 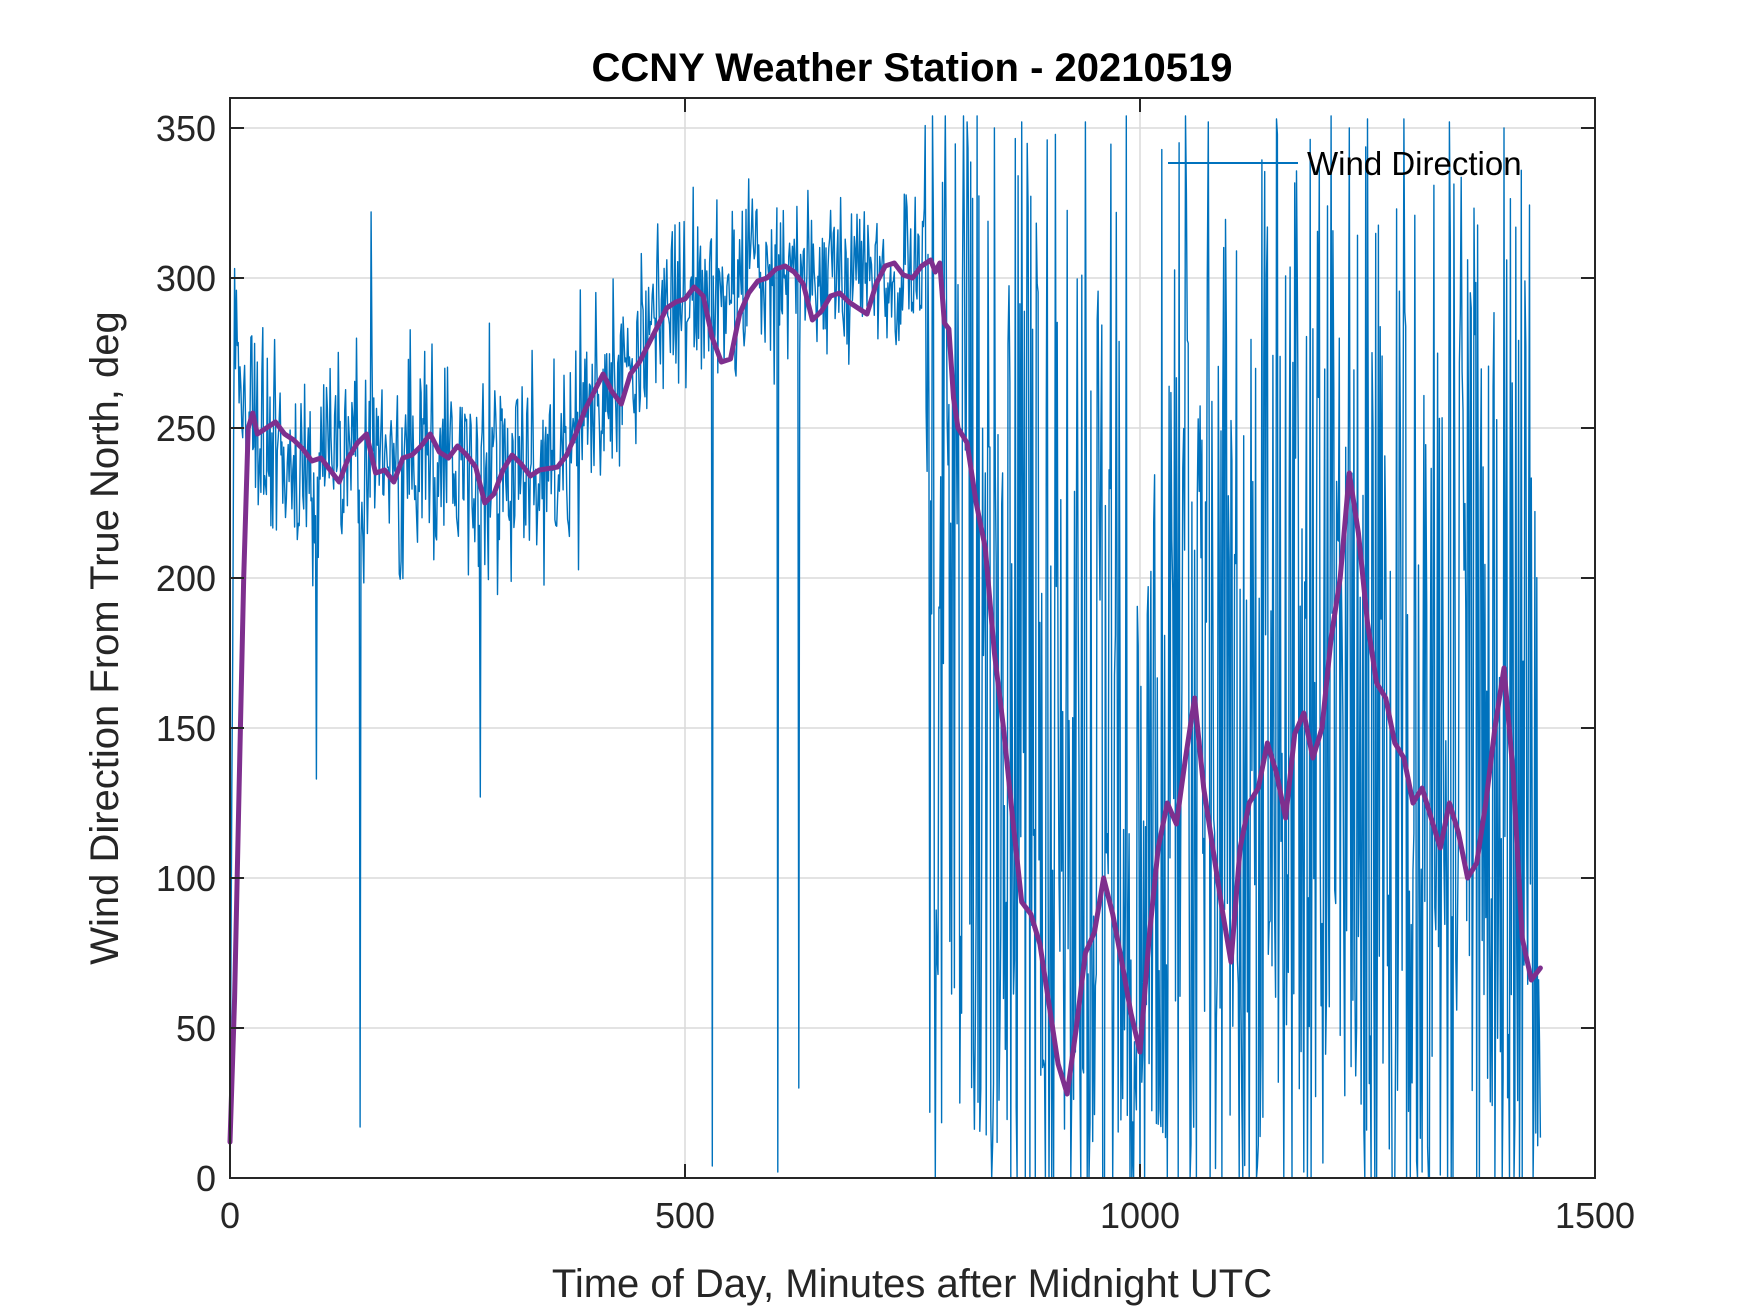 What do you see at coordinates (186, 653) in the screenshot?
I see `y-tick-labels: 0 50 100 150 200 250 300 350` at bounding box center [186, 653].